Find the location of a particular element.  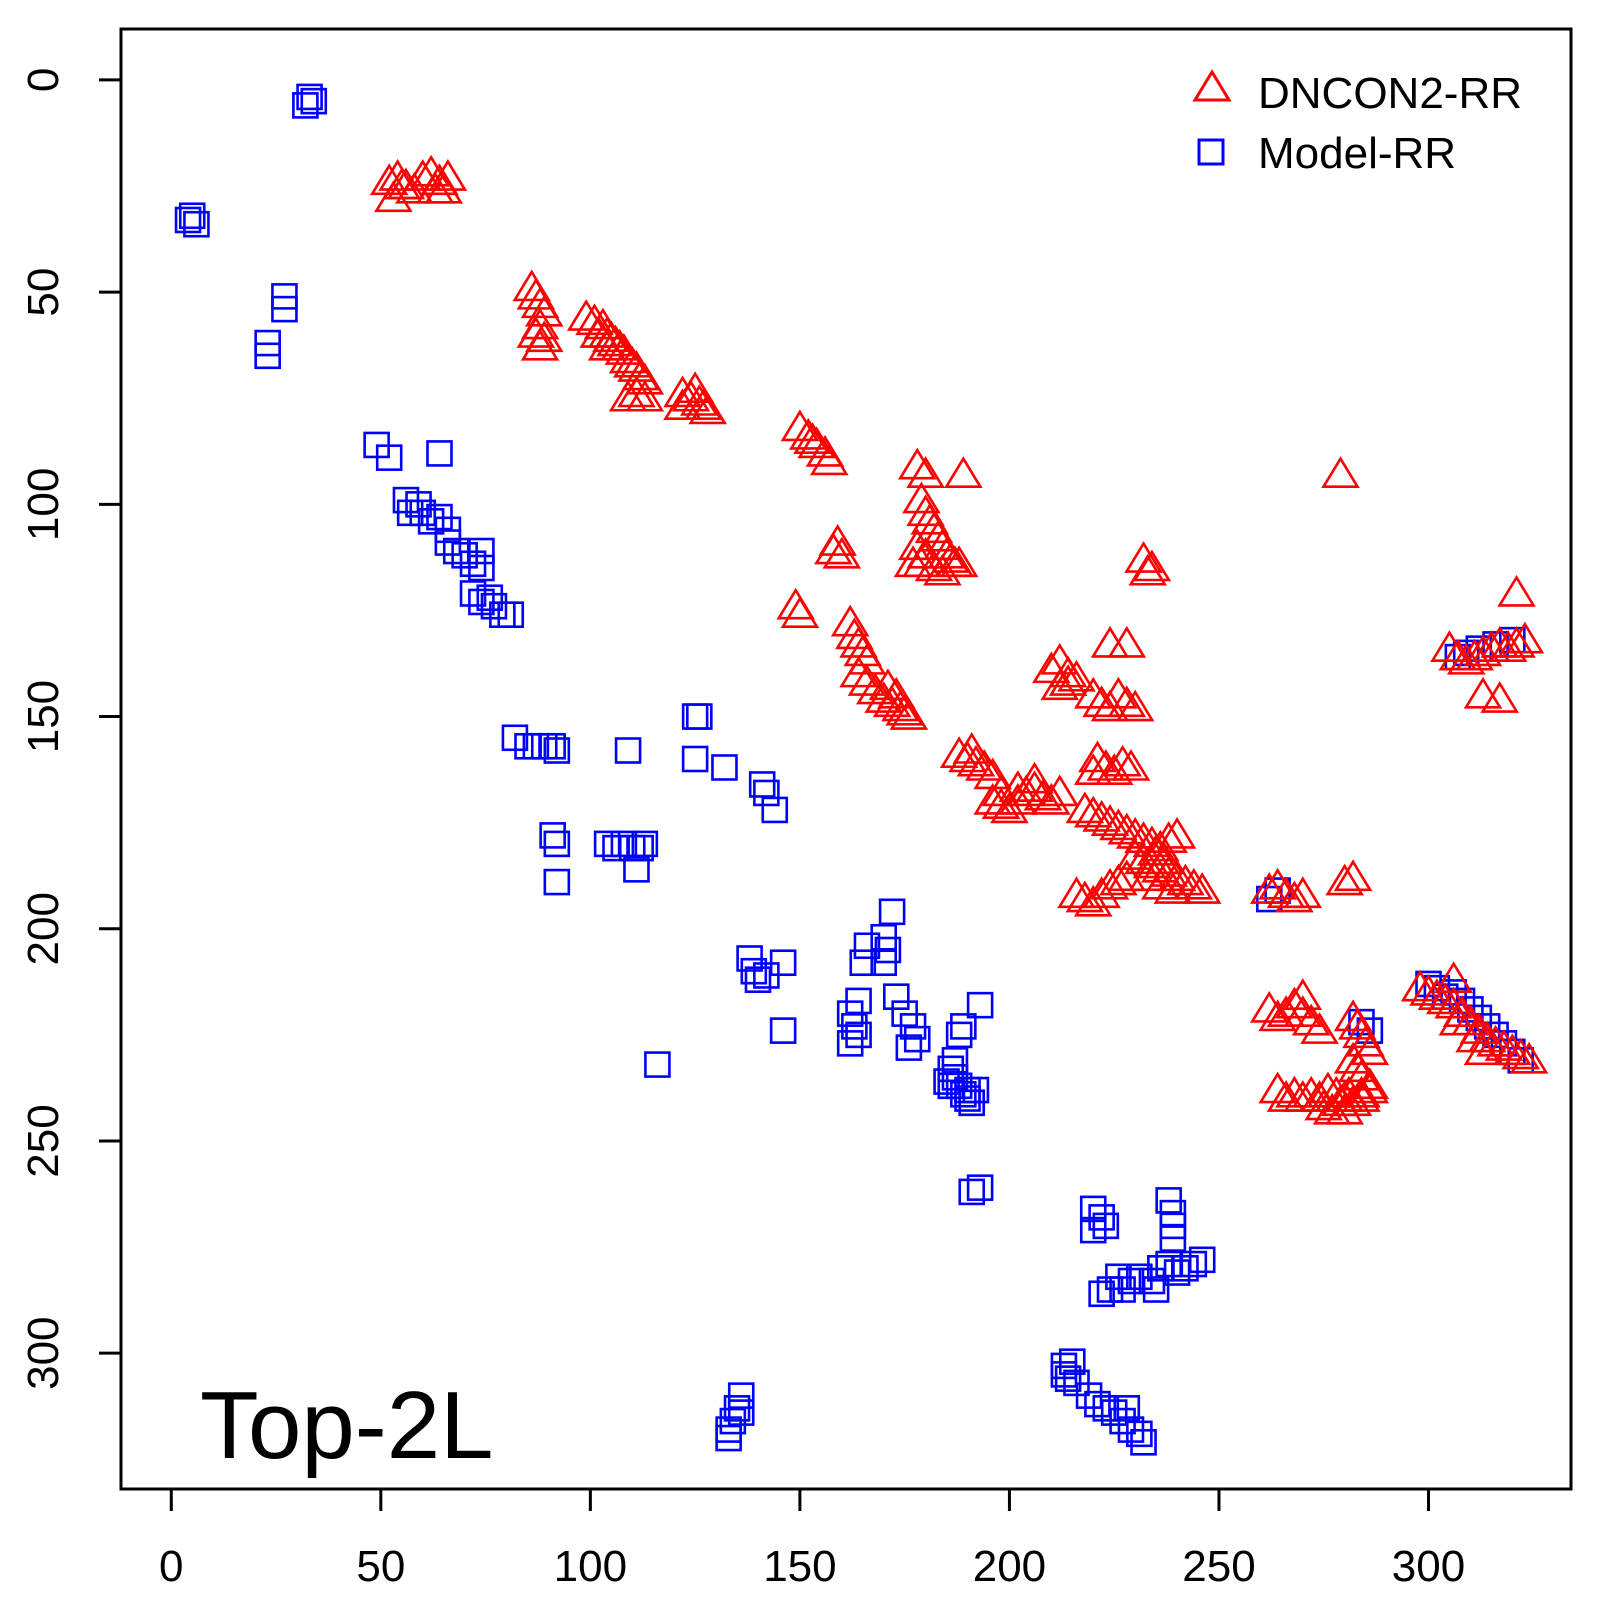

y-tick-label: 300 is located at coordinates (43, 1352).